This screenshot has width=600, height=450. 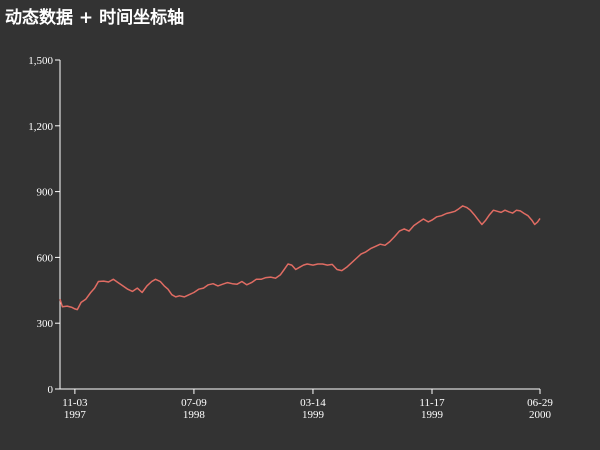 What do you see at coordinates (51, 390) in the screenshot?
I see `y-tick-label: 0` at bounding box center [51, 390].